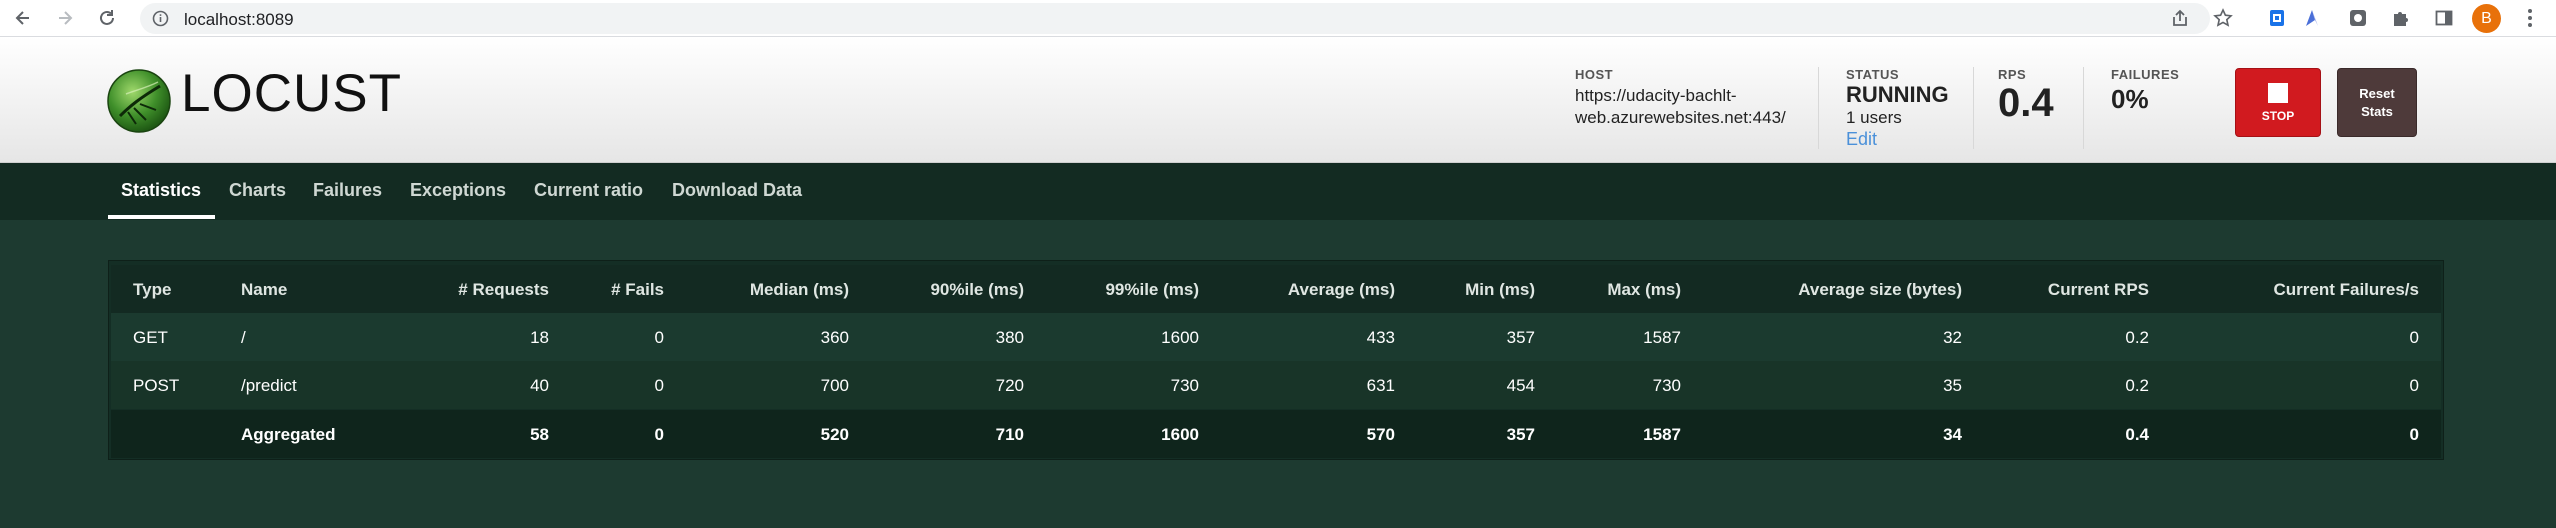 The width and height of the screenshot is (2556, 528). Describe the element at coordinates (150, 337) in the screenshot. I see `table-cell: GET` at that location.